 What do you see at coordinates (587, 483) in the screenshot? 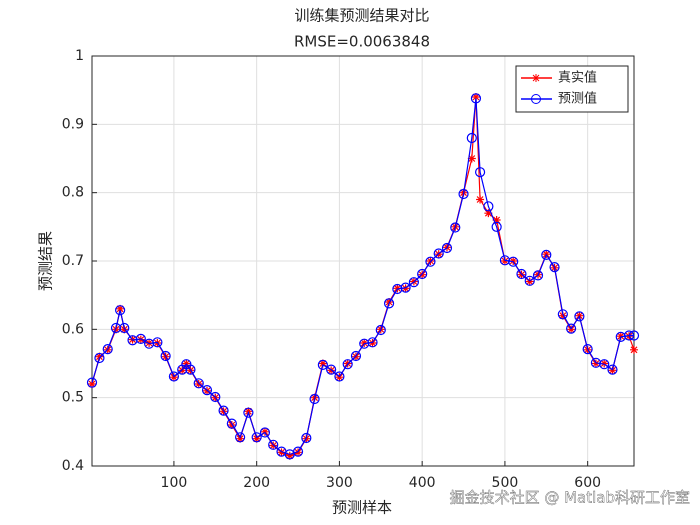
I see `x-tick-label: 600` at bounding box center [587, 483].